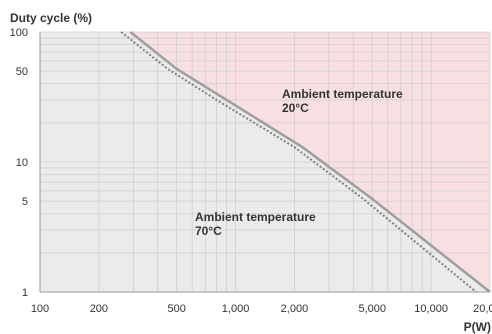 Image resolution: width=492 pixels, height=334 pixels. I want to click on x-tick-label: 200, so click(99, 309).